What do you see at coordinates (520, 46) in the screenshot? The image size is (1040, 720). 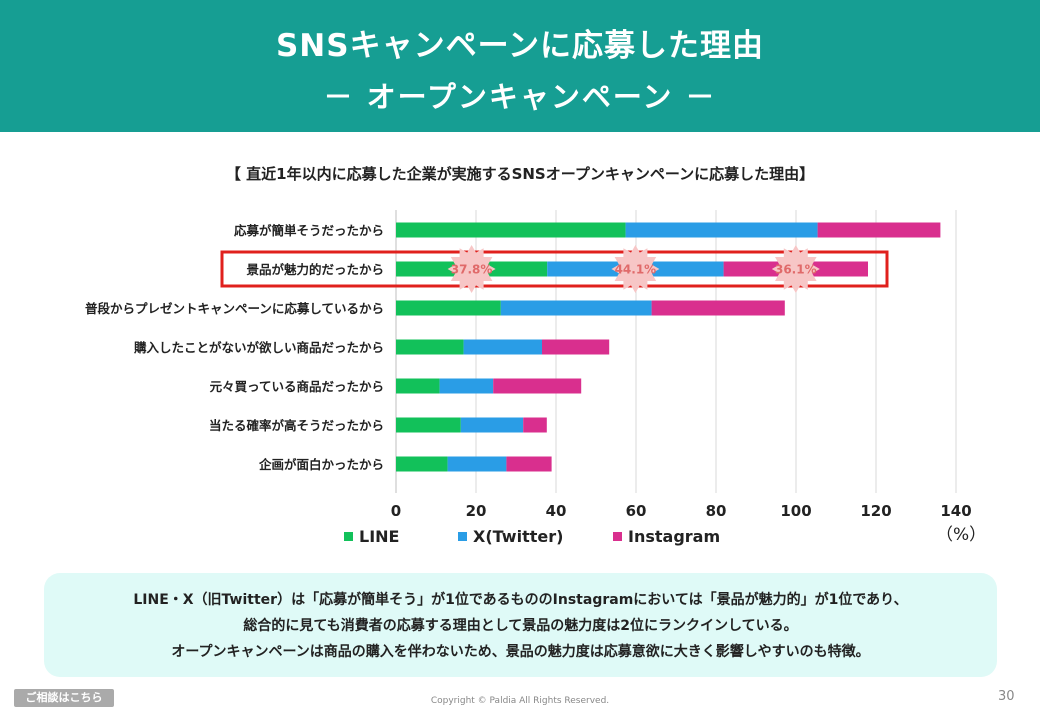 I see `page-title: SNSキャンペーンに応募した理由` at bounding box center [520, 46].